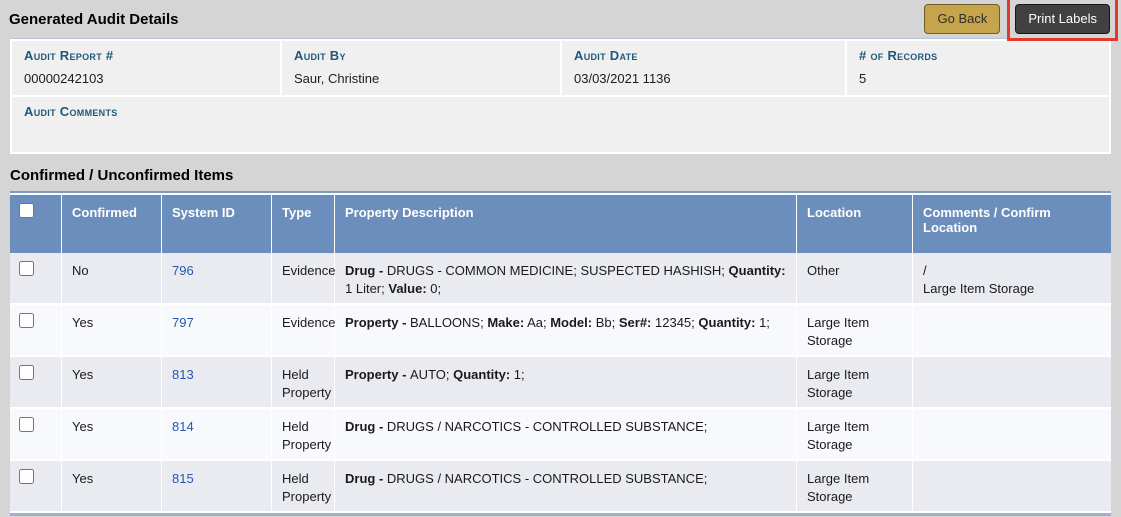  Describe the element at coordinates (183, 322) in the screenshot. I see `system-id-link: 797` at that location.